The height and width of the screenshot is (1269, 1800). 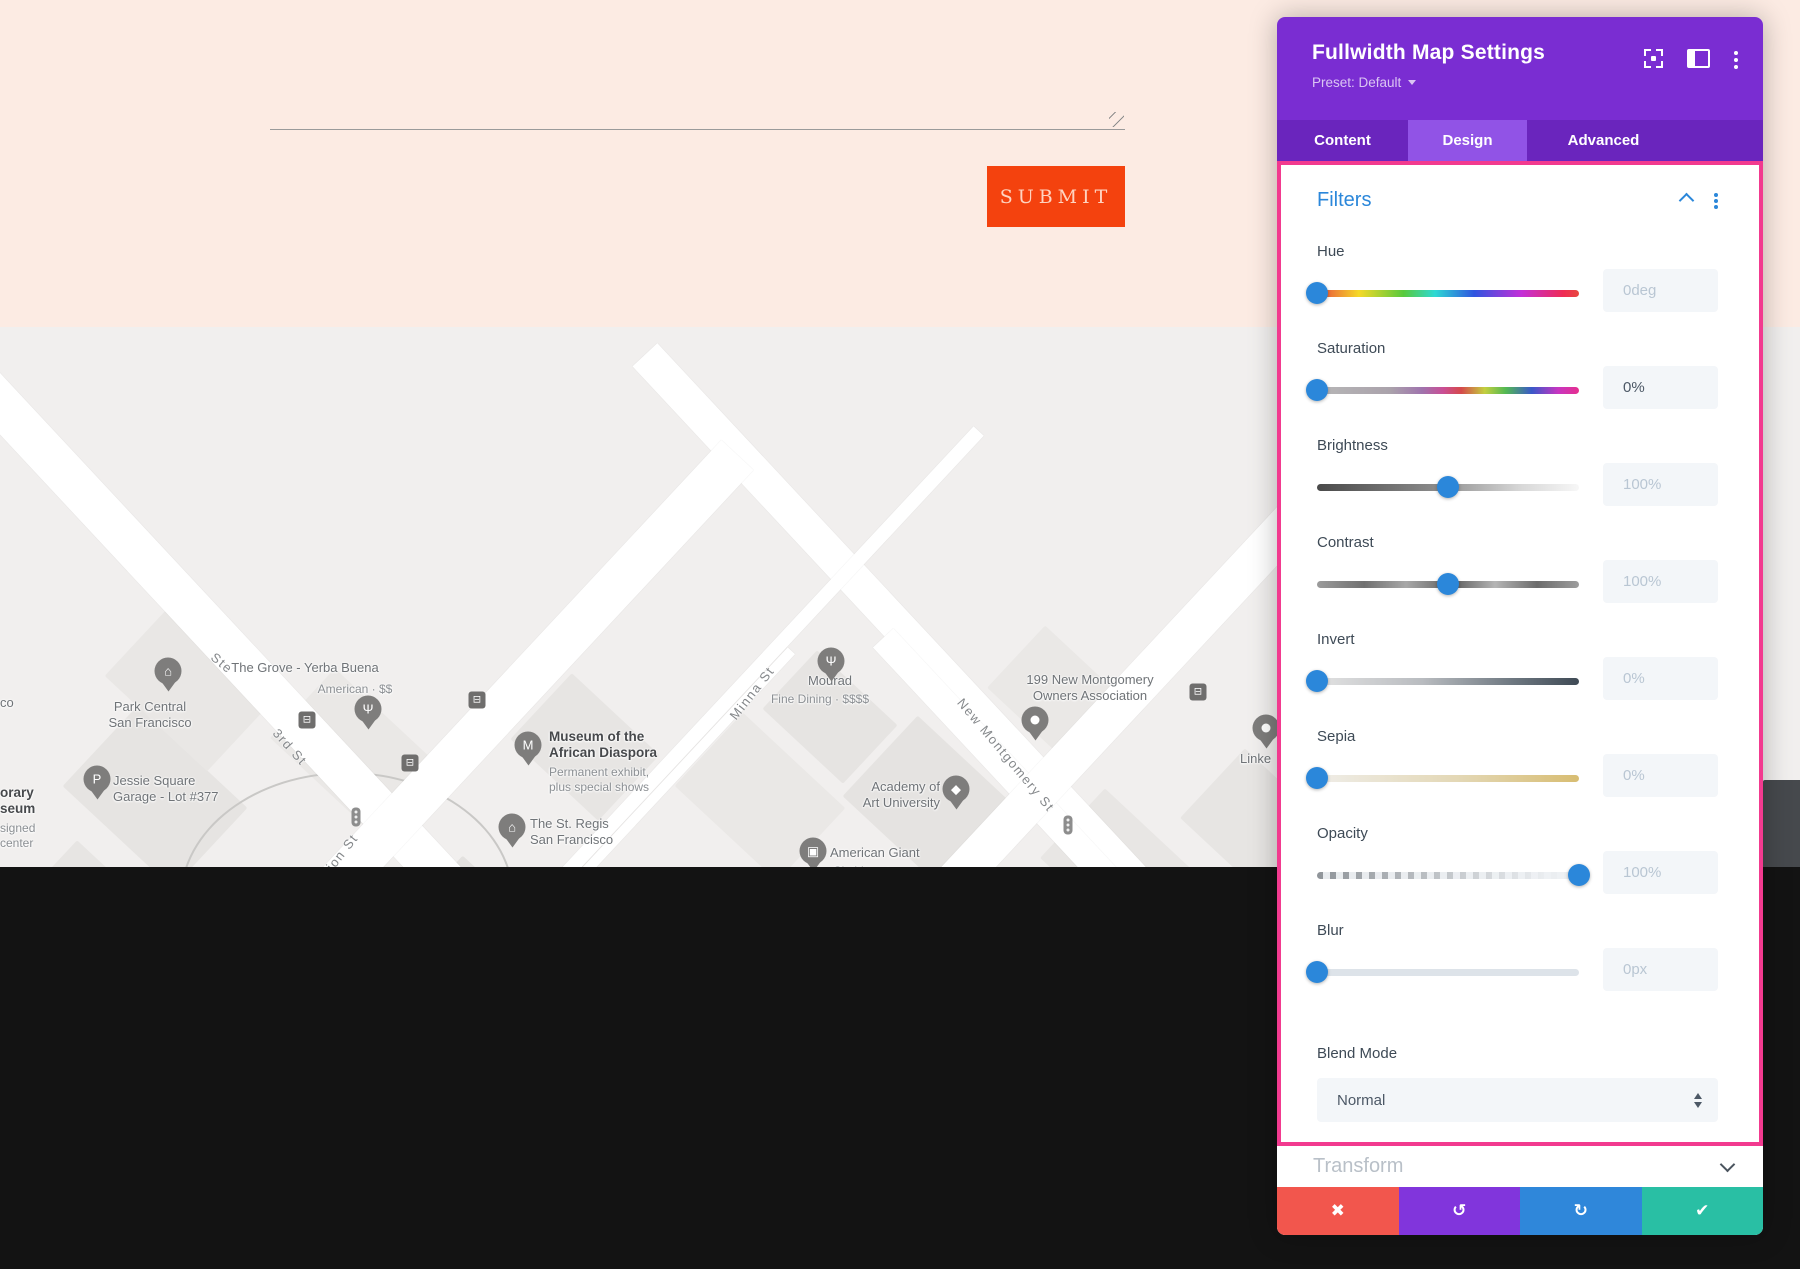 I want to click on map-label: Park Central San Francisco, so click(x=150, y=714).